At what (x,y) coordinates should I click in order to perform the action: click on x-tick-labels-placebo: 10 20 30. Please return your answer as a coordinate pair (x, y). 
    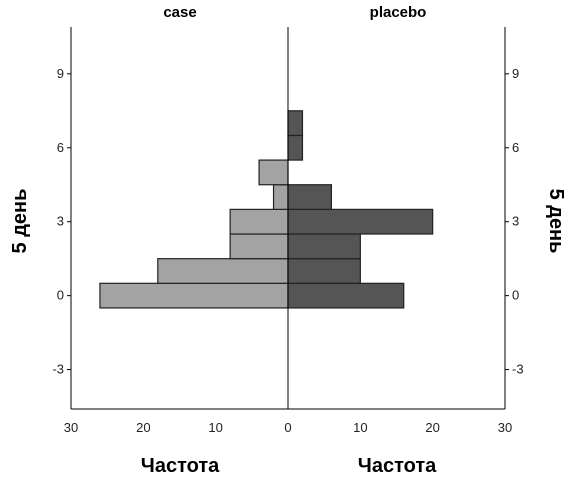
    Looking at the image, I should click on (432, 427).